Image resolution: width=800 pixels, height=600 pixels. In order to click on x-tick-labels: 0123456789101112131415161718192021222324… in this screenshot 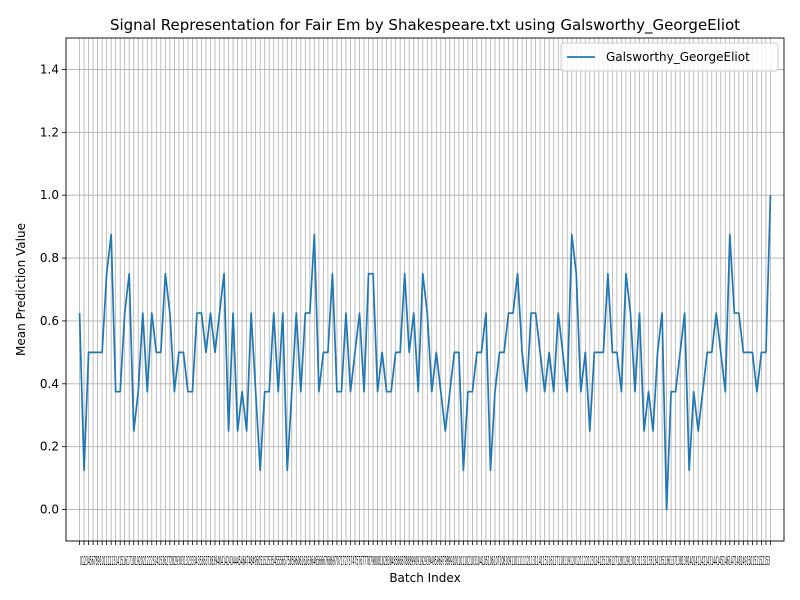, I will do `click(425, 561)`.